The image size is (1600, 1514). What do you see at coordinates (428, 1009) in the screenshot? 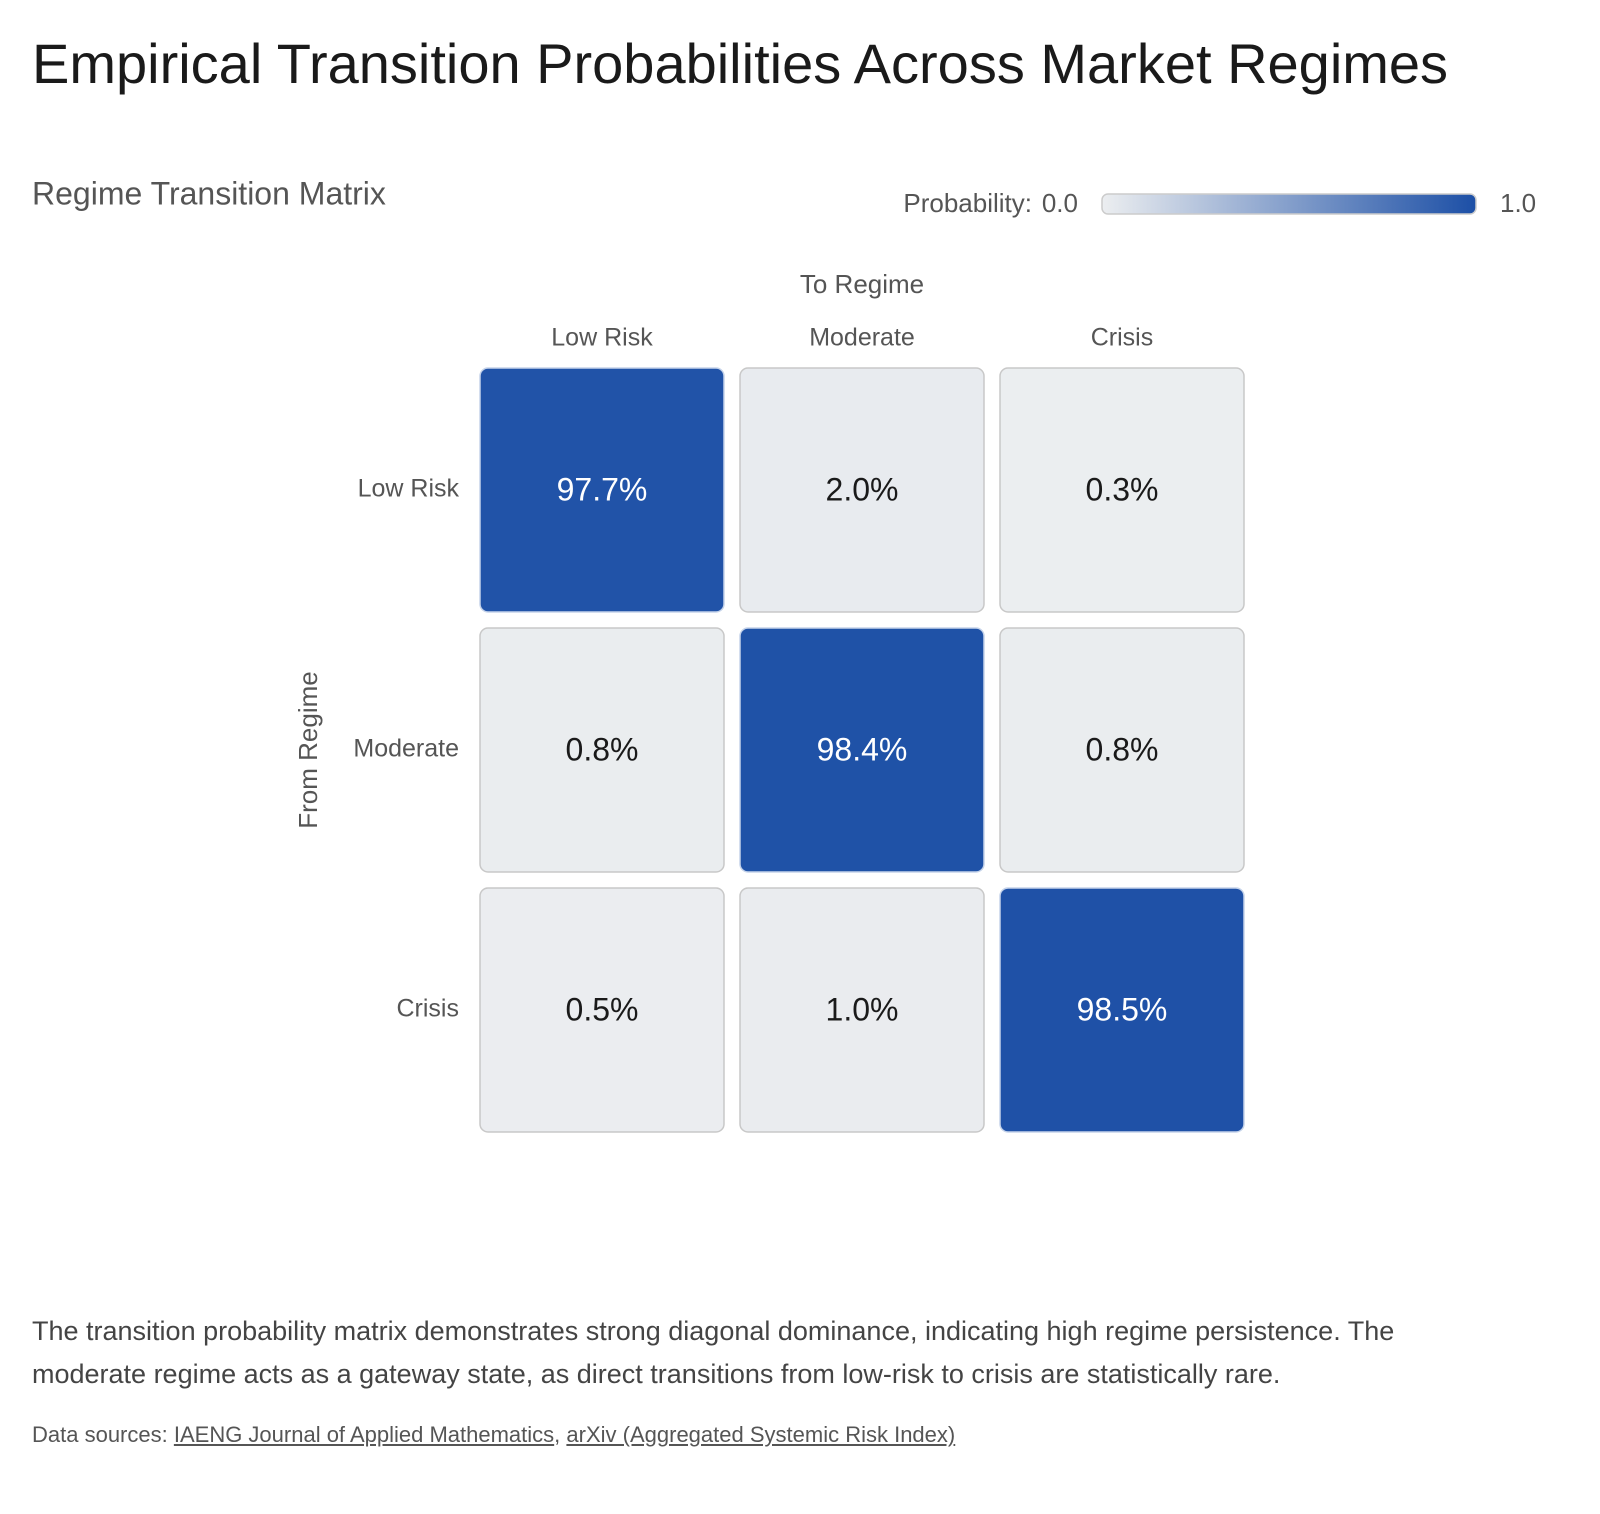
I see `y-tick-label: Crisis` at bounding box center [428, 1009].